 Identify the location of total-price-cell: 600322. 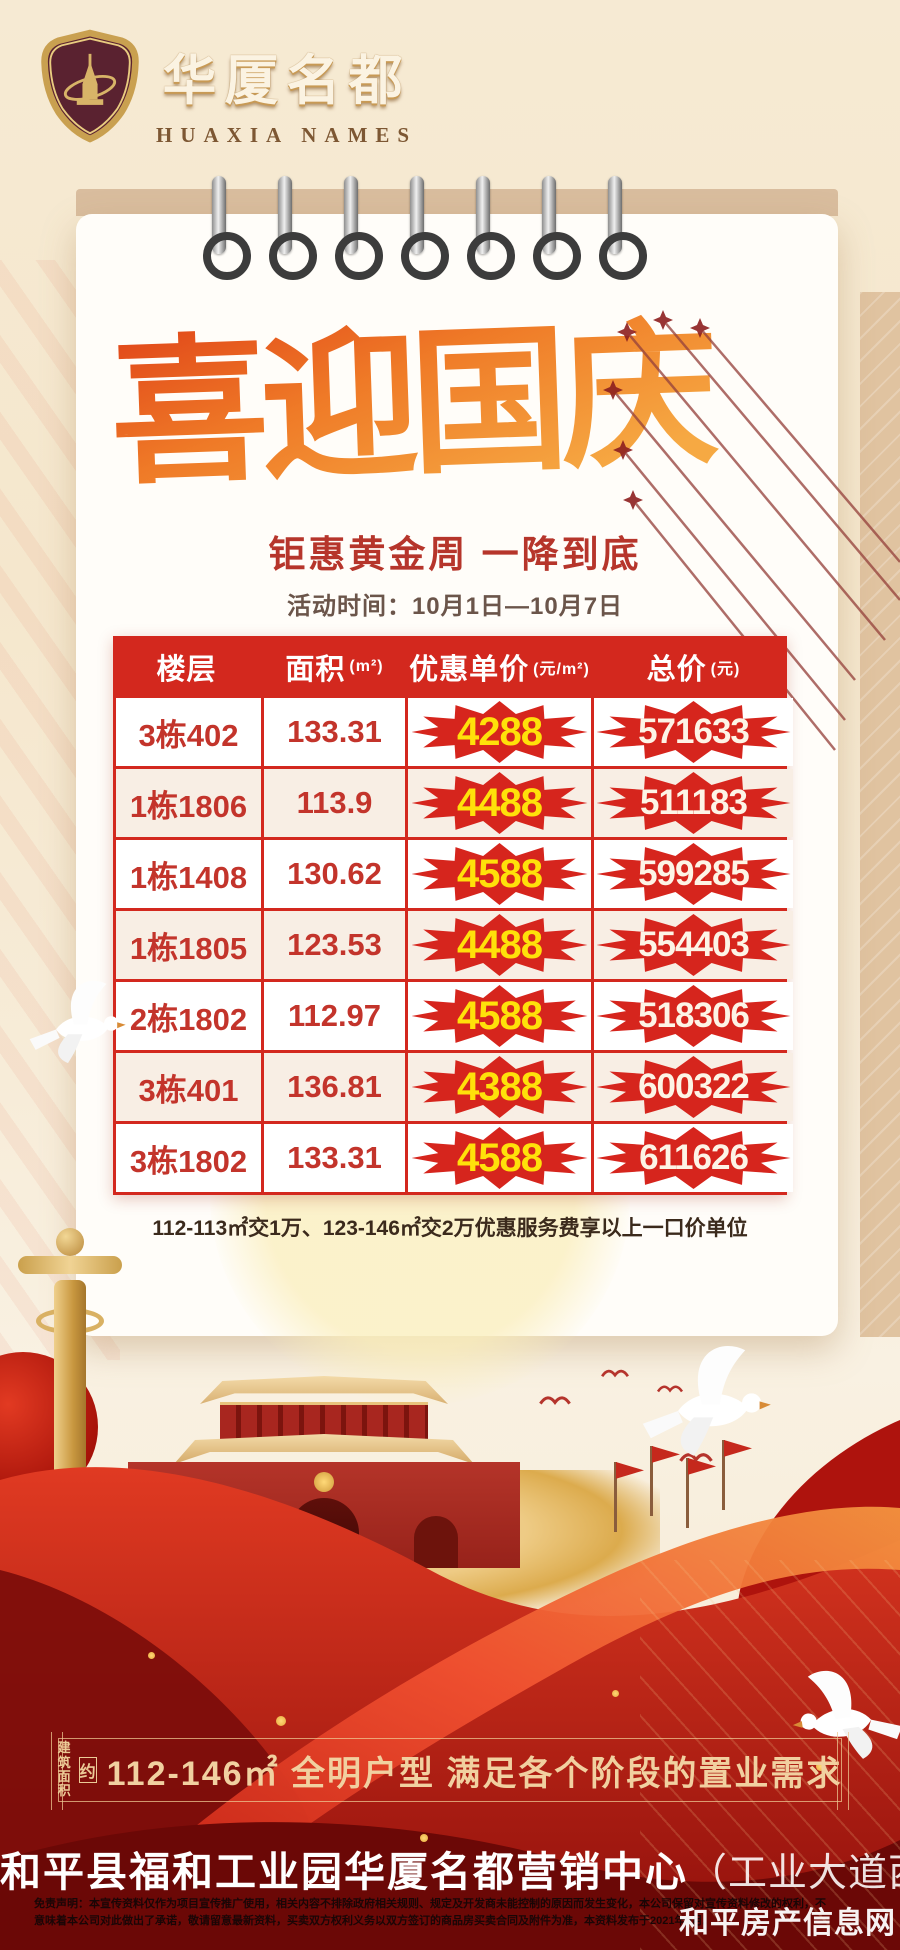
(693, 1087).